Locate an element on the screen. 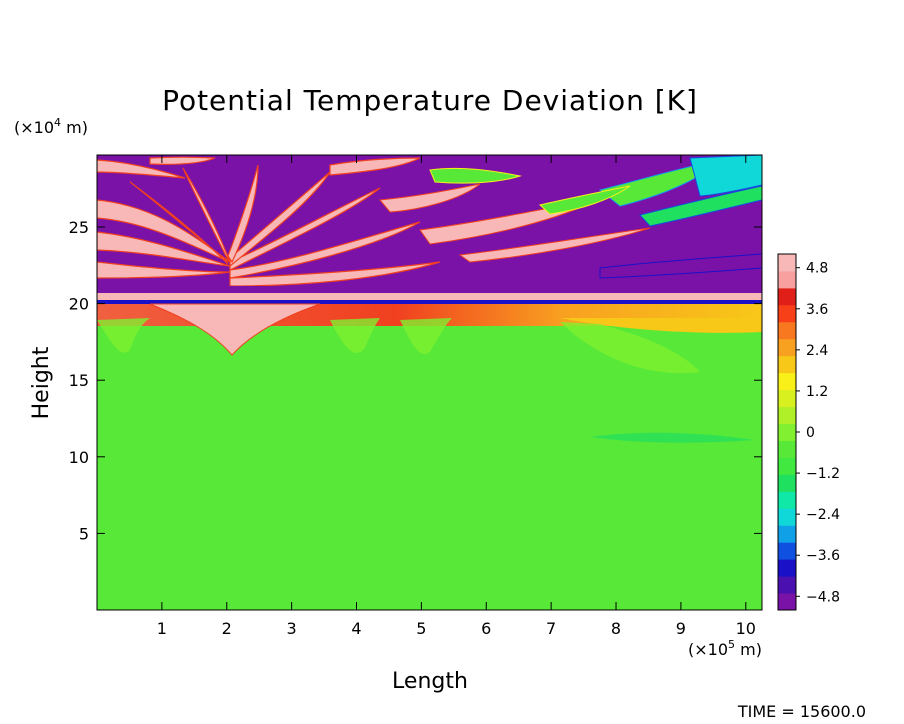 Image resolution: width=904 pixels, height=724 pixels. x-tick-label: 4 is located at coordinates (356, 628).